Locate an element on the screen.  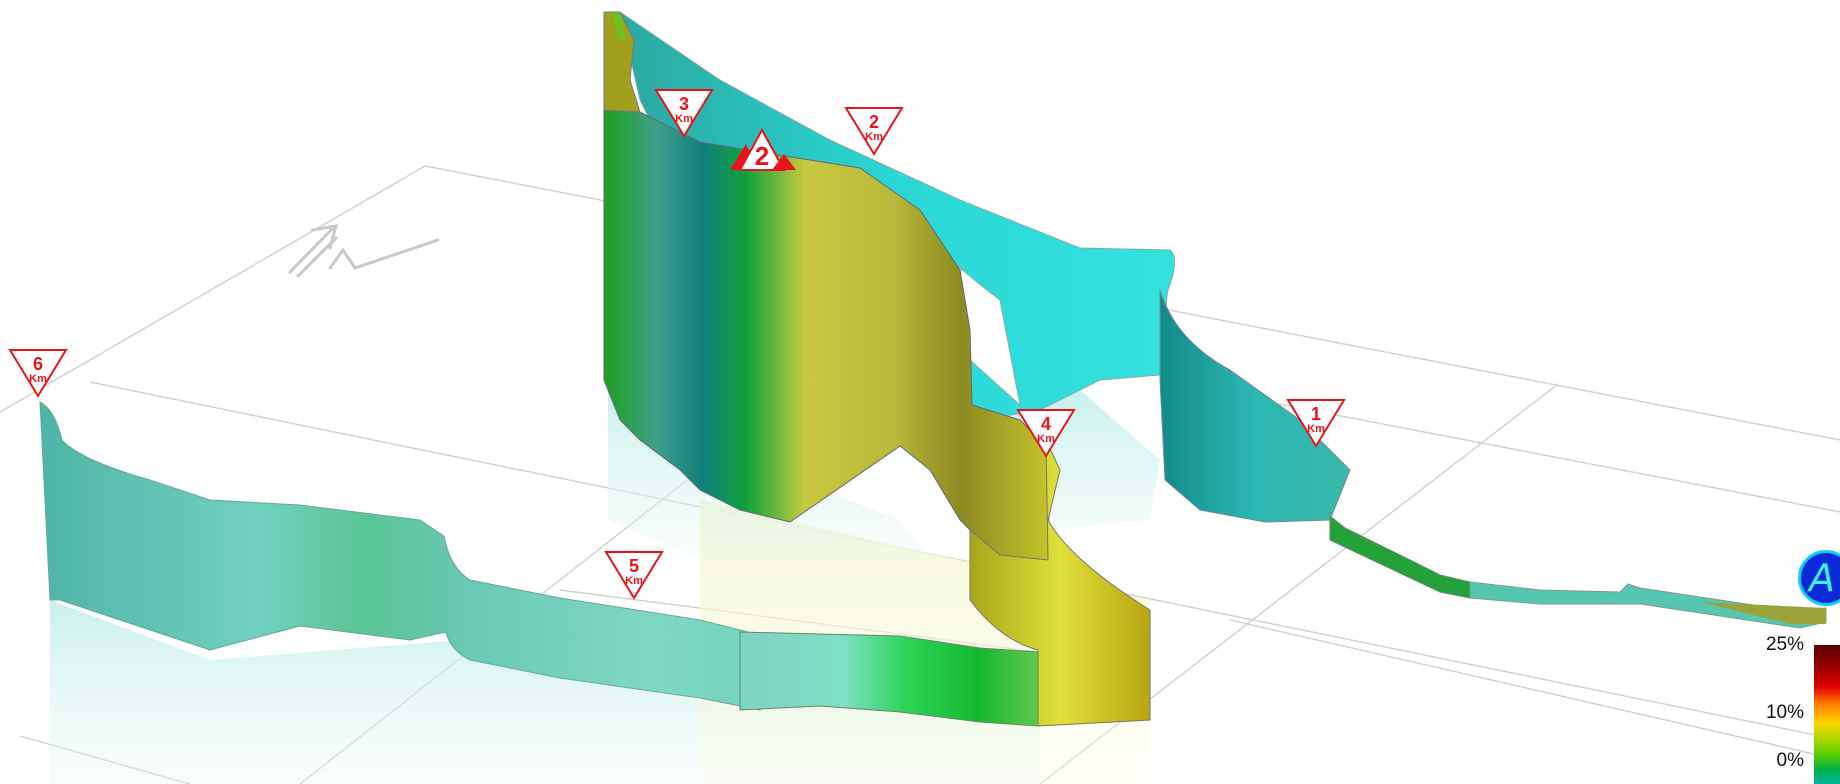
profile-segment-right is located at coordinates (1255, 406).